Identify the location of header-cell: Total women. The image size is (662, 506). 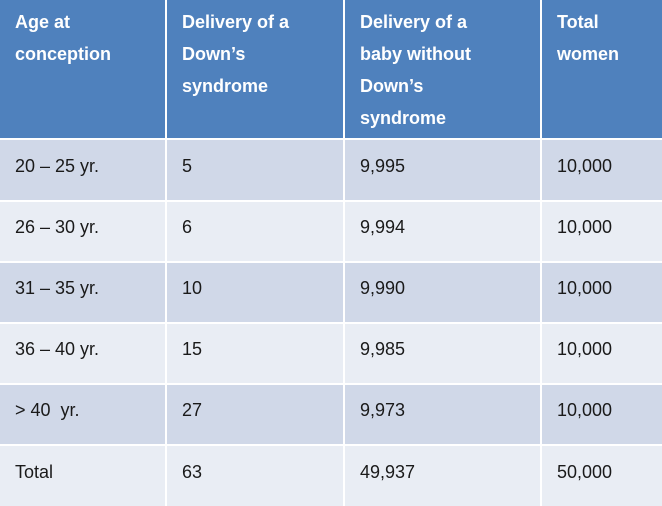
(602, 69).